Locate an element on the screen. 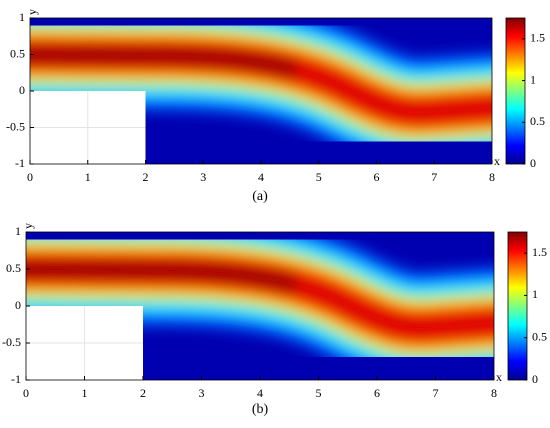 The width and height of the screenshot is (550, 428). caption: (a) is located at coordinates (260, 196).